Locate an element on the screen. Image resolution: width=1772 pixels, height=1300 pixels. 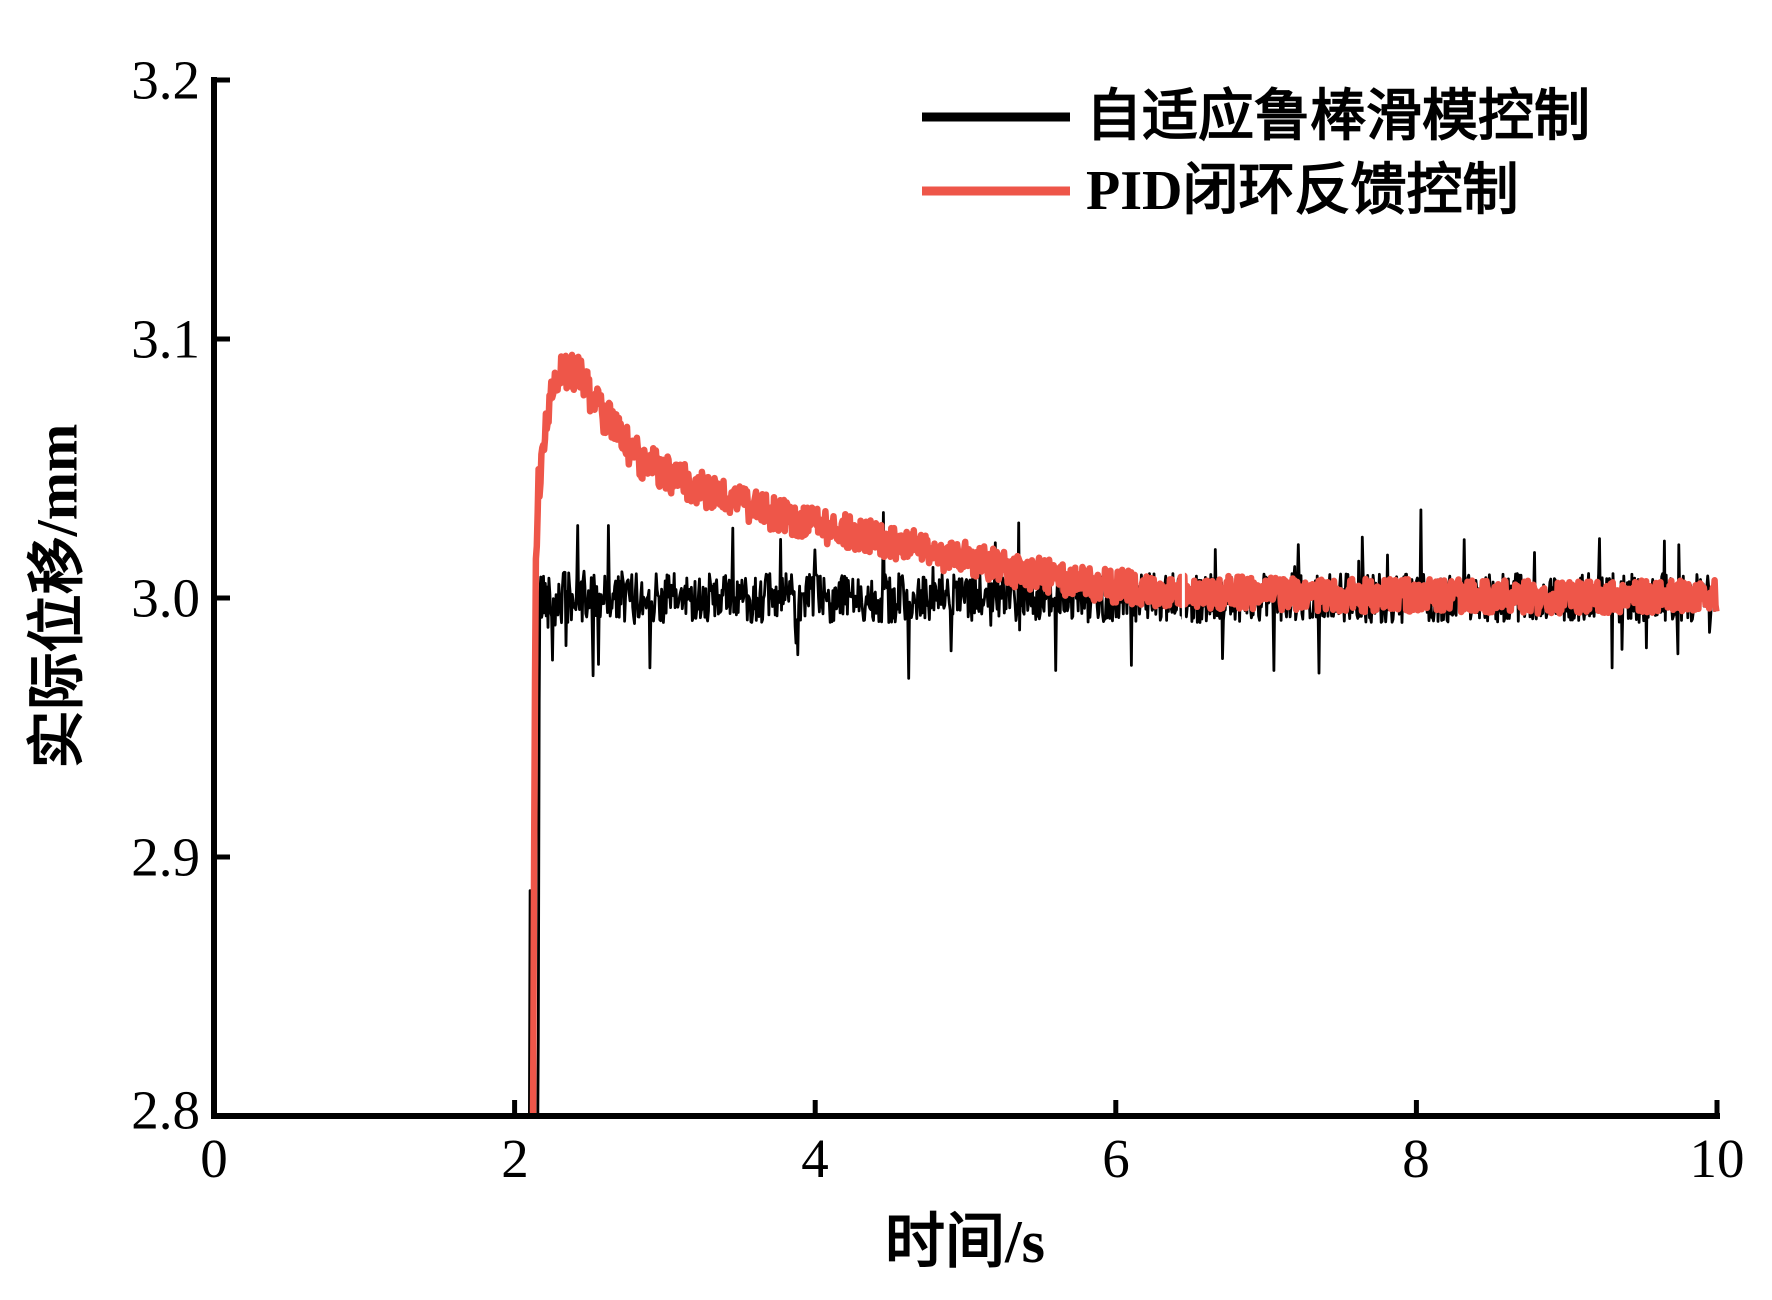
x-tick-label: 2 is located at coordinates (515, 1158).